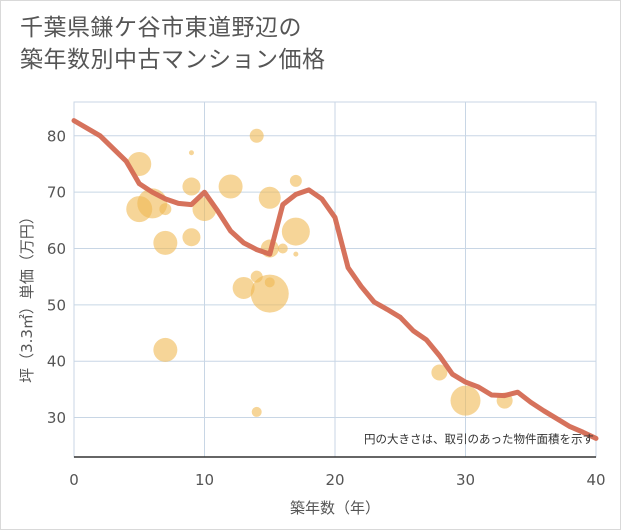  I want to click on y-tick-label: 80, so click(56, 136).